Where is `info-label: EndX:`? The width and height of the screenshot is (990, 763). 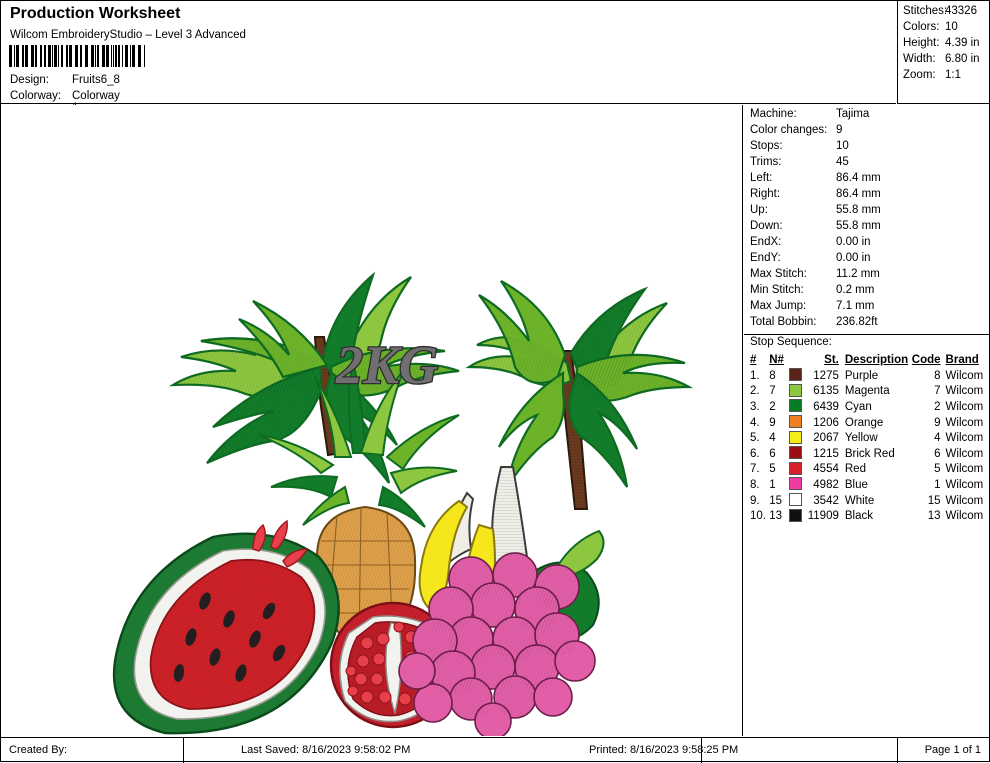 info-label: EndX: is located at coordinates (766, 242).